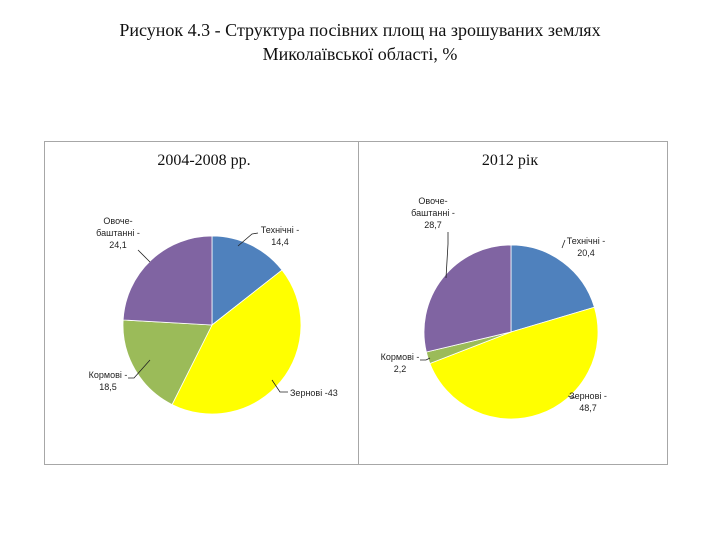 The width and height of the screenshot is (720, 540). Describe the element at coordinates (433, 213) in the screenshot. I see `pie-label-1-3: Овоче-баштанні -28,7` at that location.